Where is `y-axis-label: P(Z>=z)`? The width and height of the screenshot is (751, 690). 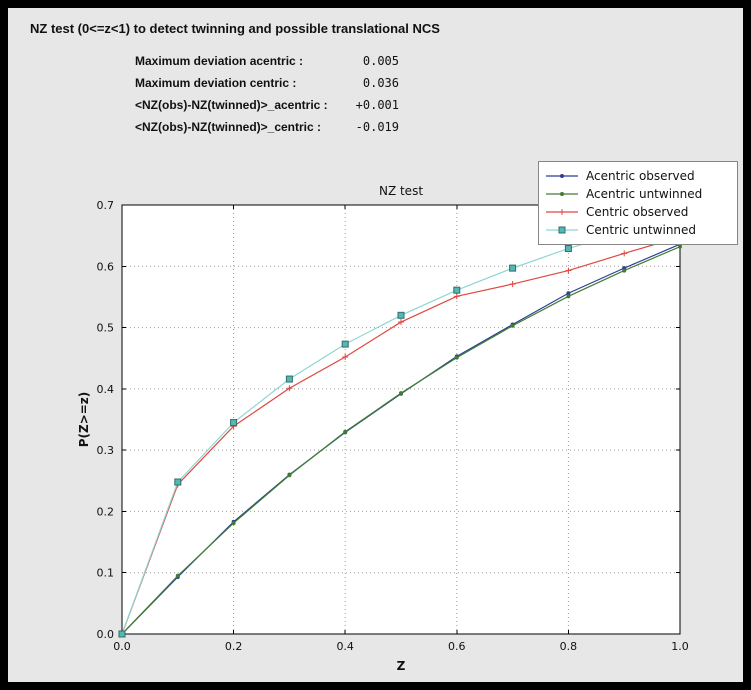
y-axis-label: P(Z>=z) is located at coordinates (84, 420).